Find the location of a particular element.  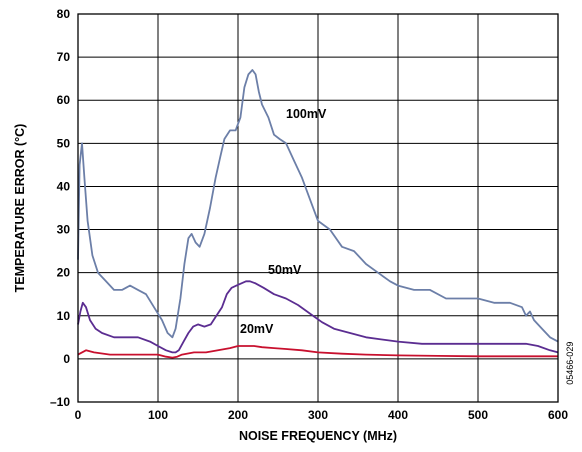

series-line-20mv is located at coordinates (317, 352).